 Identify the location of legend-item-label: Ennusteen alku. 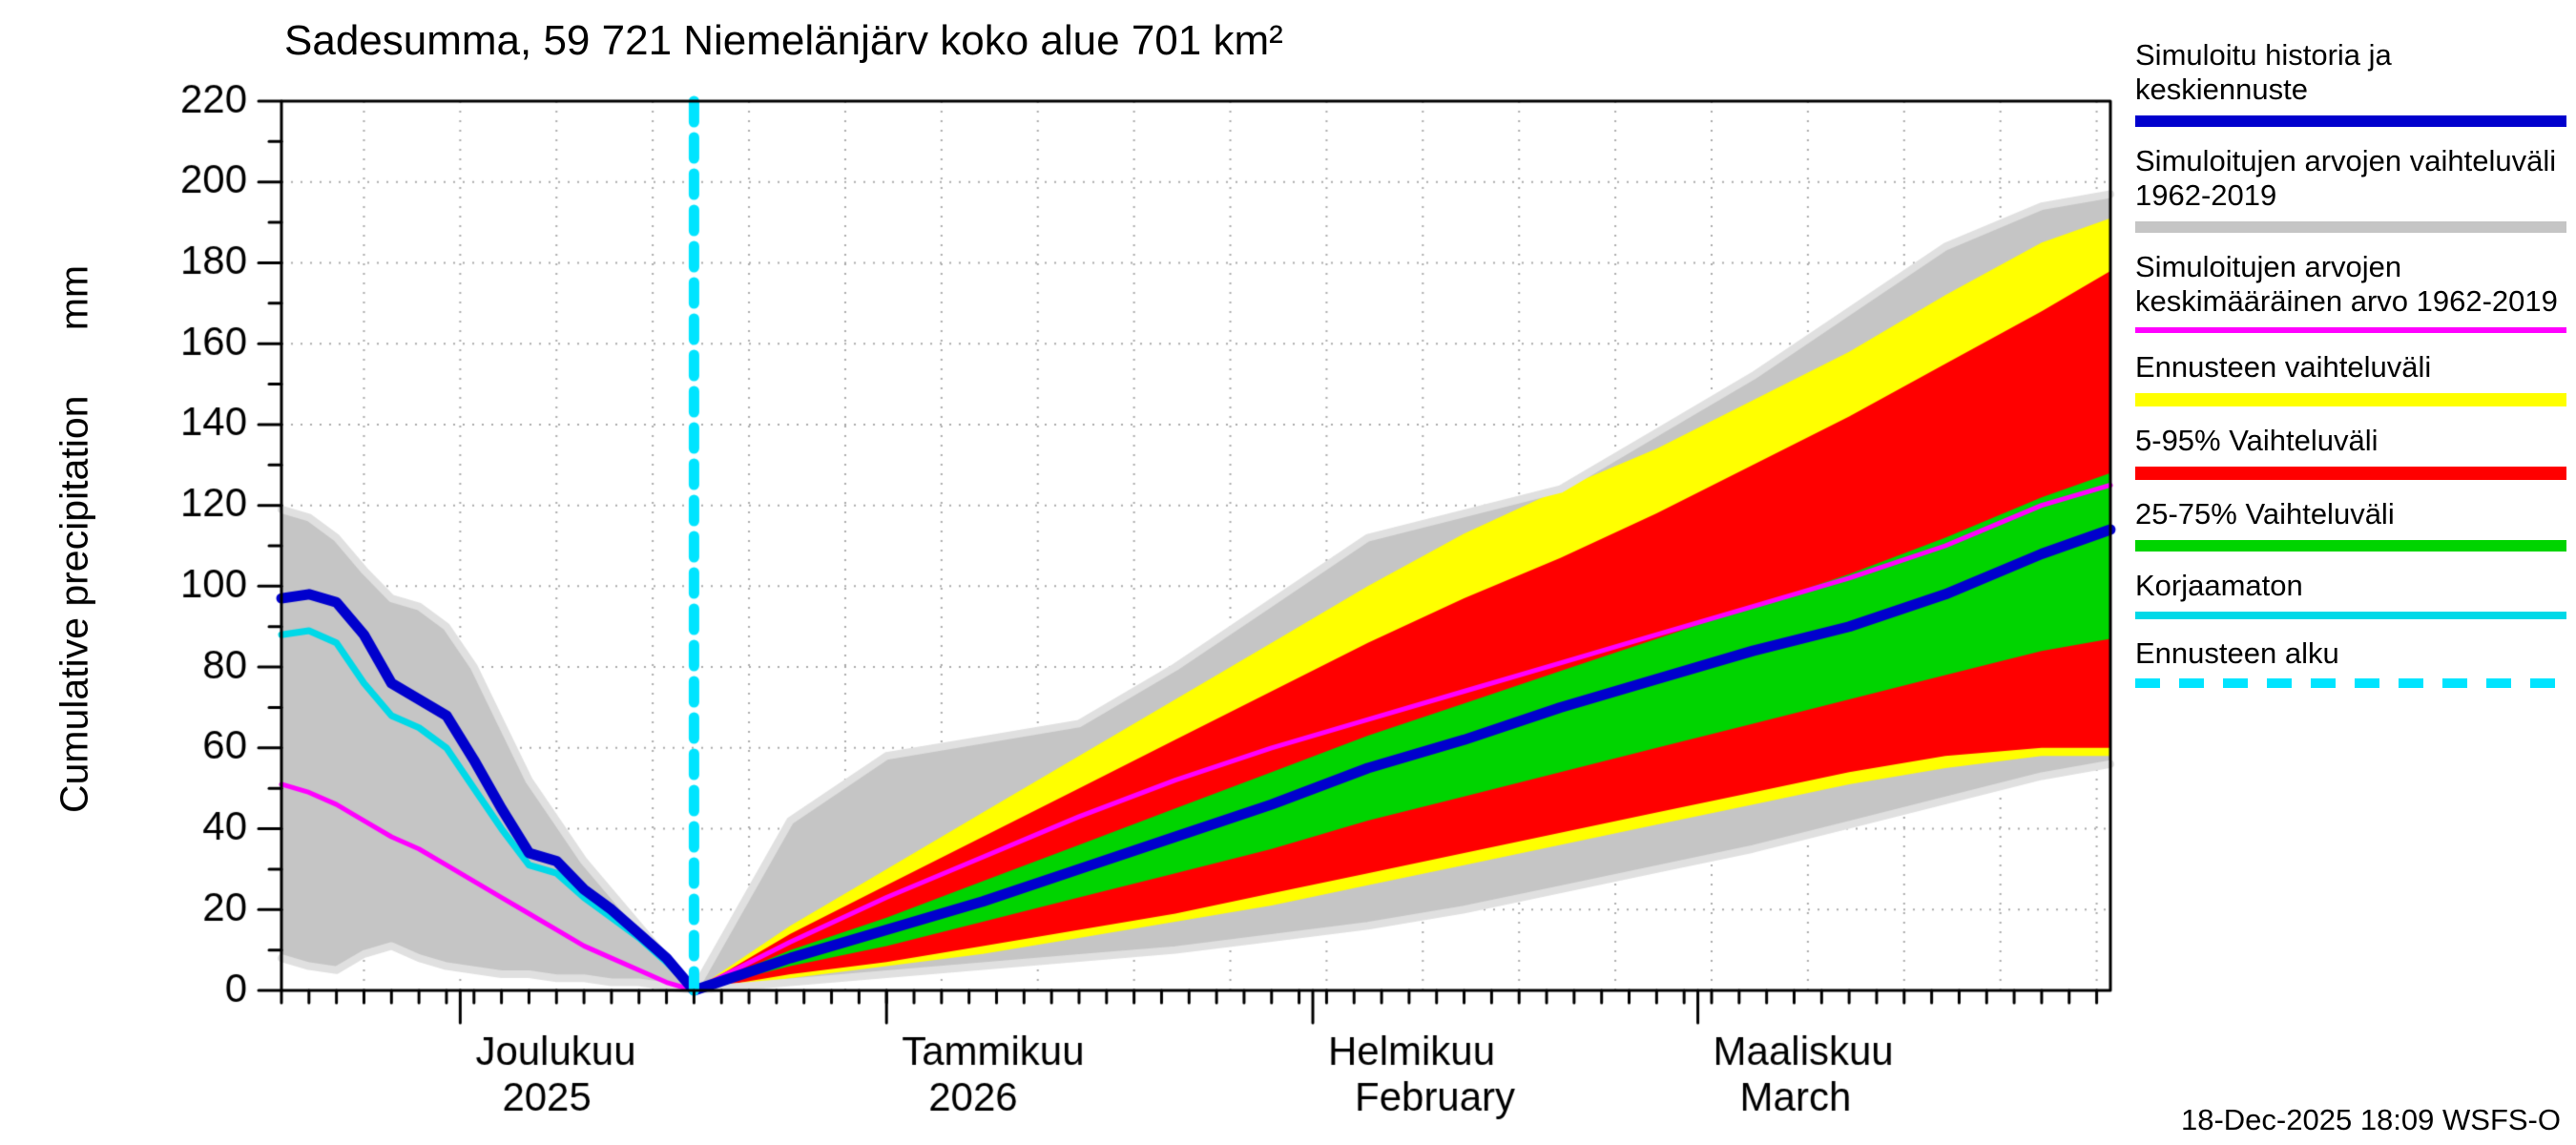
(2237, 652).